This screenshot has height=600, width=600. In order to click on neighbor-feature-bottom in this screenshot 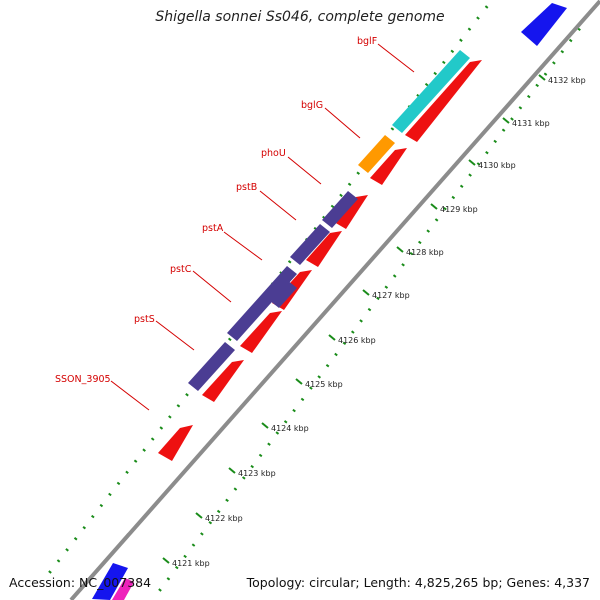, I will do `click(110, 581)`.